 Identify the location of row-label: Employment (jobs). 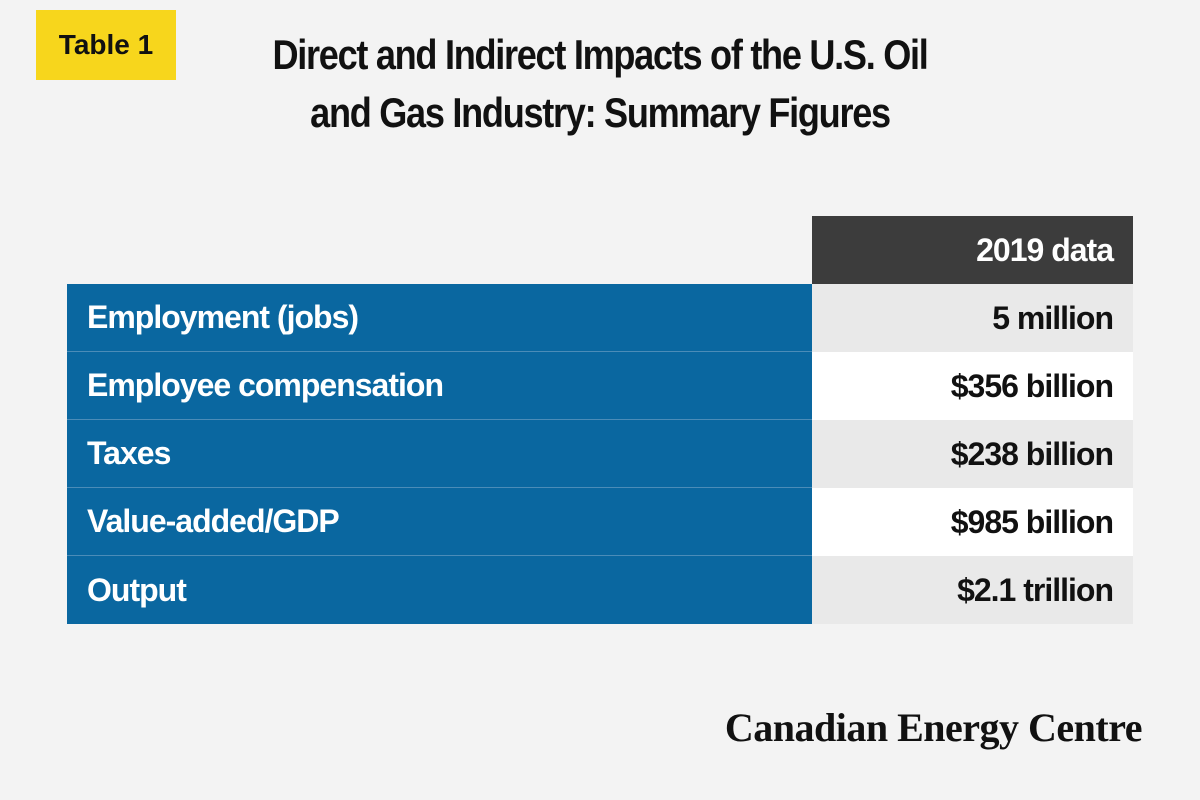
(439, 318).